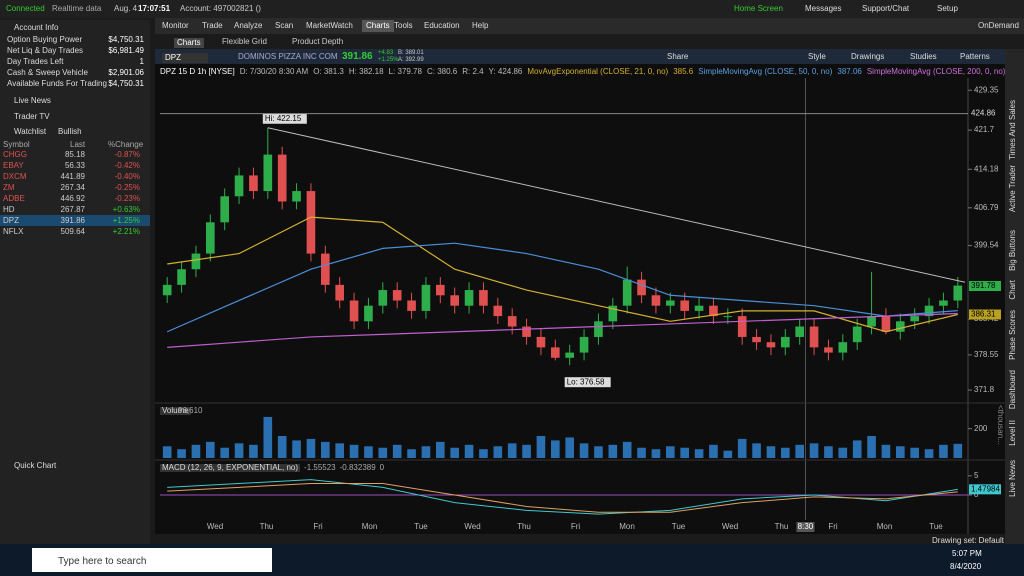 This screenshot has height=576, width=1024. What do you see at coordinates (244, 41) in the screenshot?
I see `sub-tab: Flexible Grid` at bounding box center [244, 41].